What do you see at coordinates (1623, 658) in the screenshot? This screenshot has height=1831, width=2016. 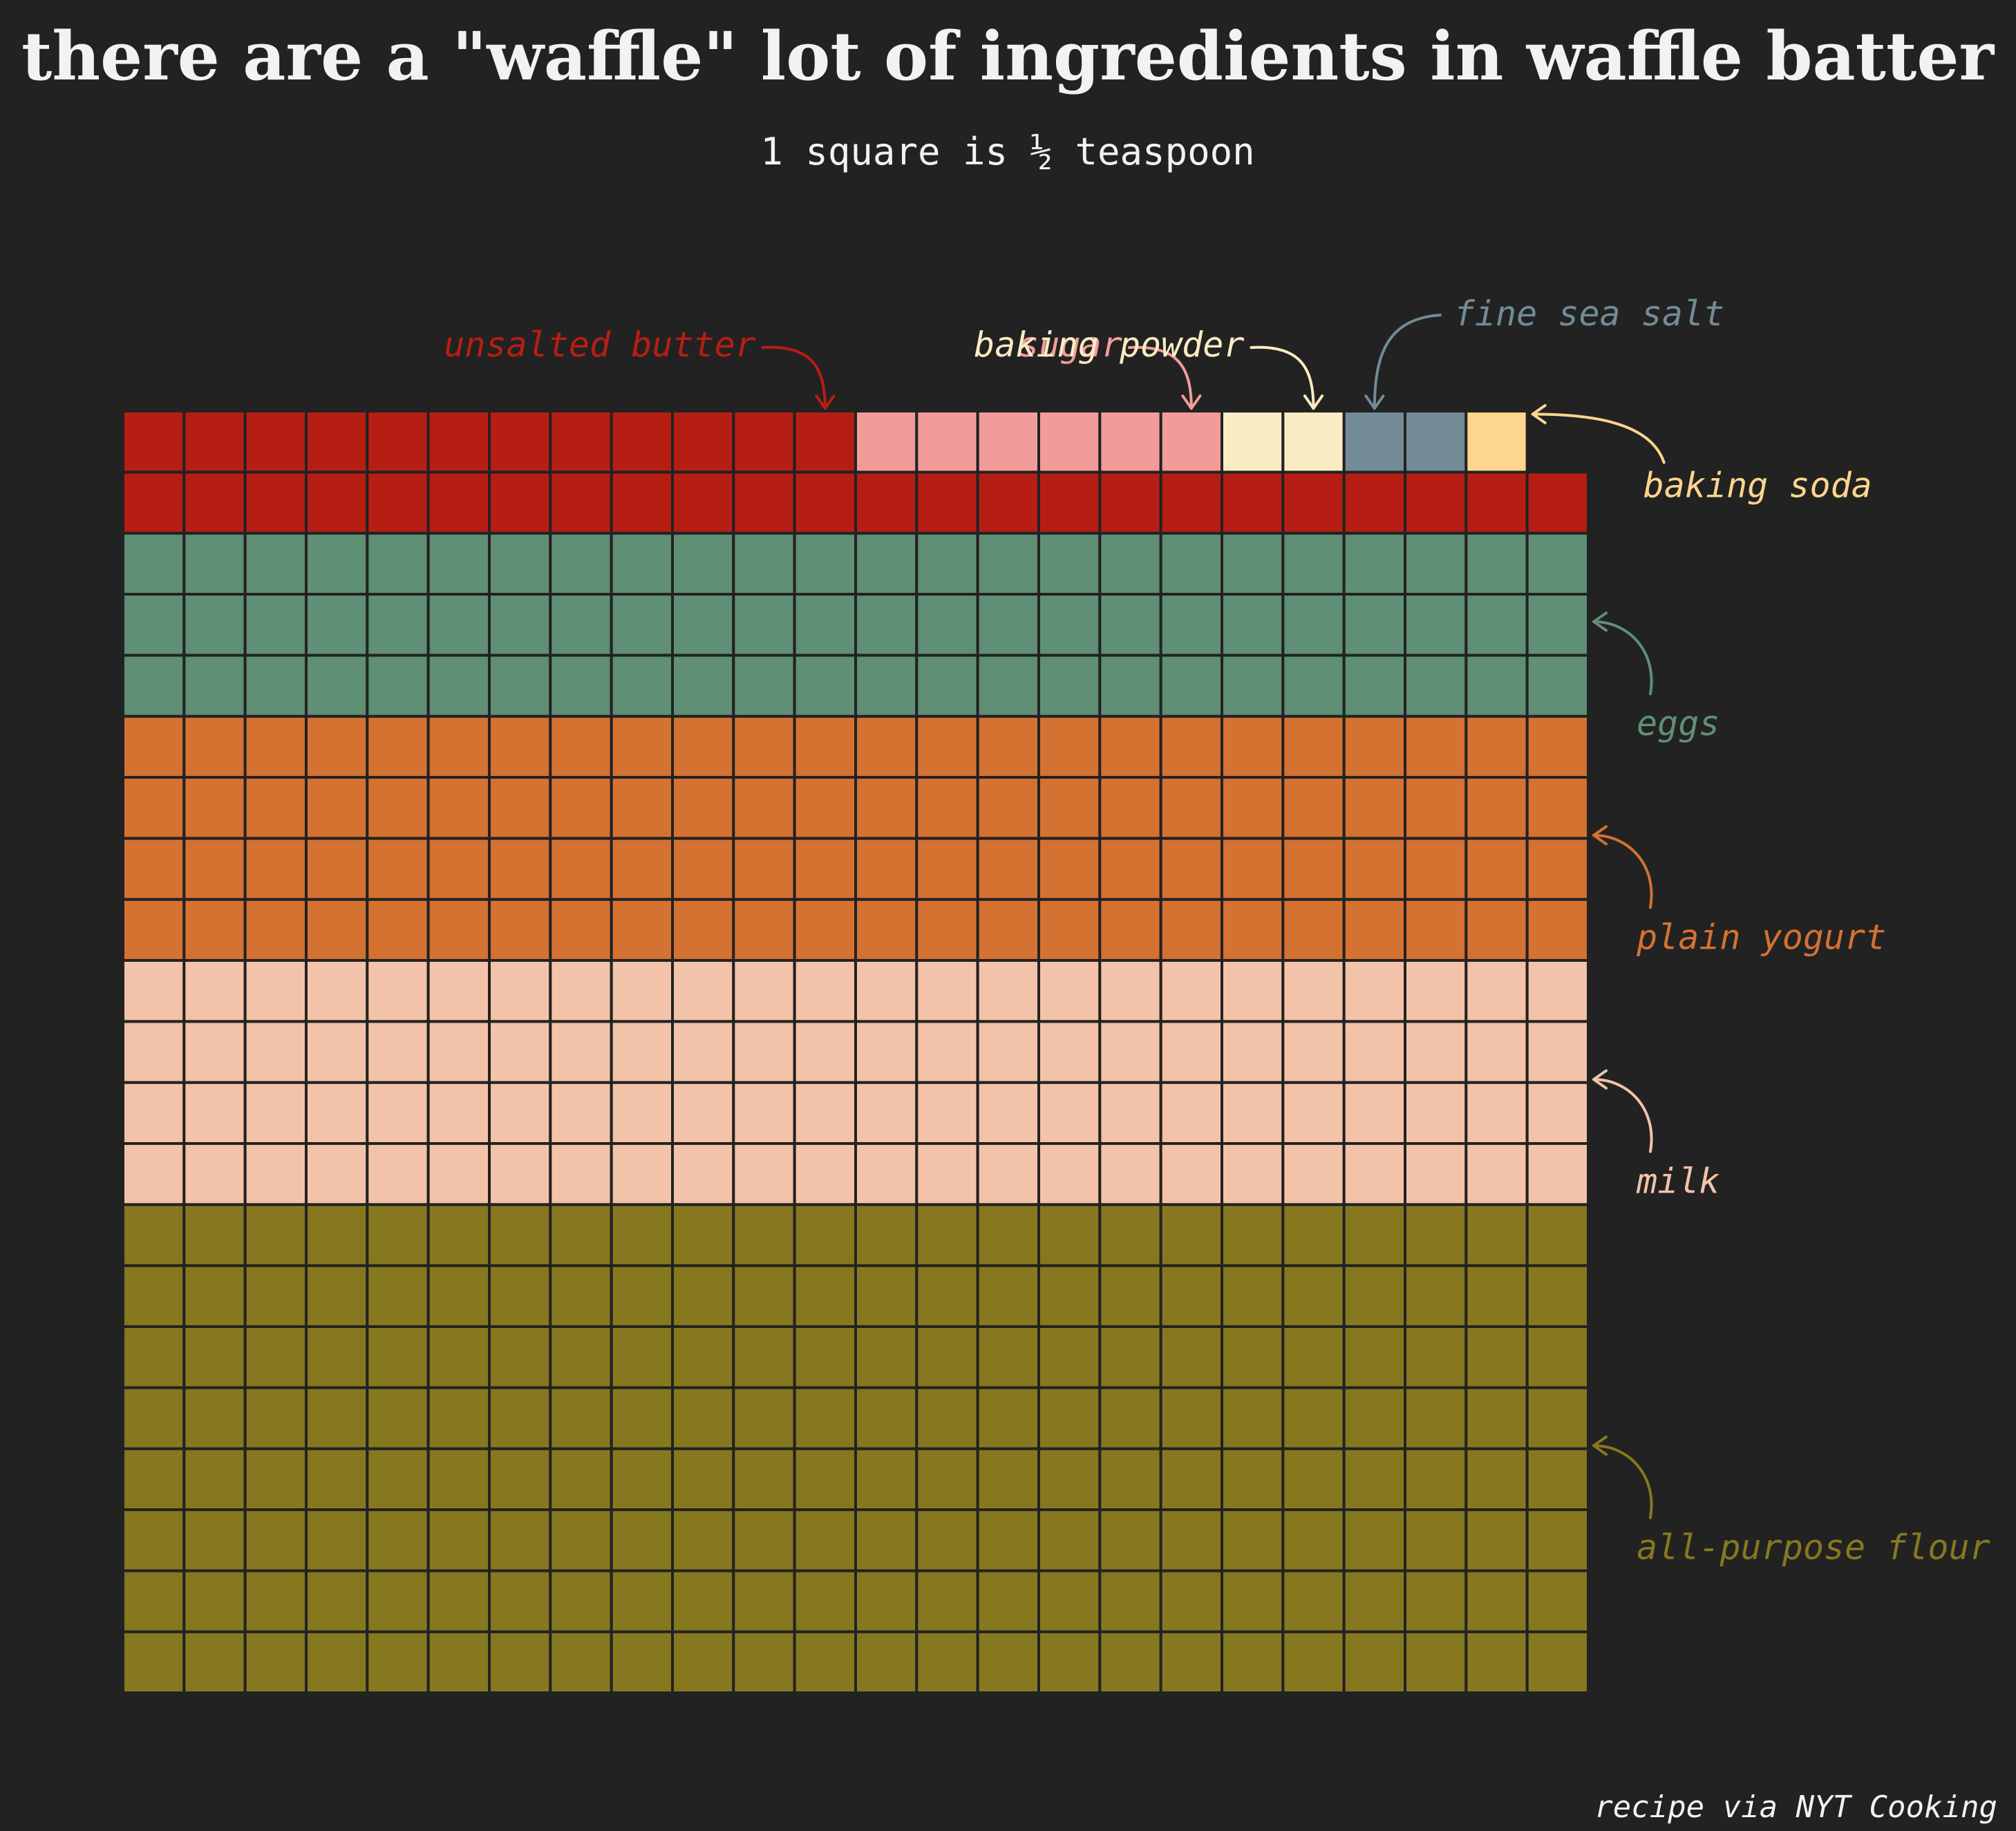 I see `arrow-eggs` at bounding box center [1623, 658].